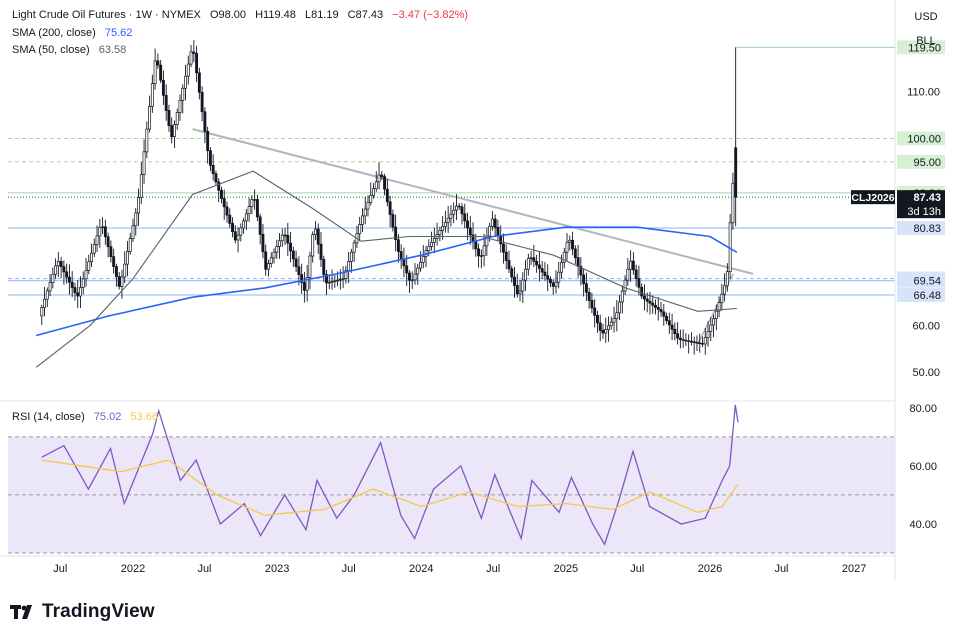 The height and width of the screenshot is (643, 964). Describe the element at coordinates (82, 612) in the screenshot. I see `tradingview-logo: TradingView` at that location.